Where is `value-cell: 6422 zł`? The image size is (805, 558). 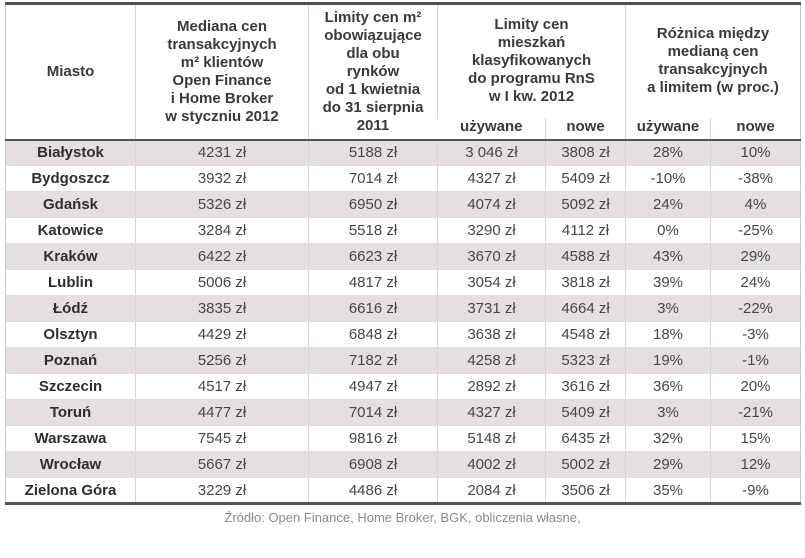 value-cell: 6422 zł is located at coordinates (222, 256).